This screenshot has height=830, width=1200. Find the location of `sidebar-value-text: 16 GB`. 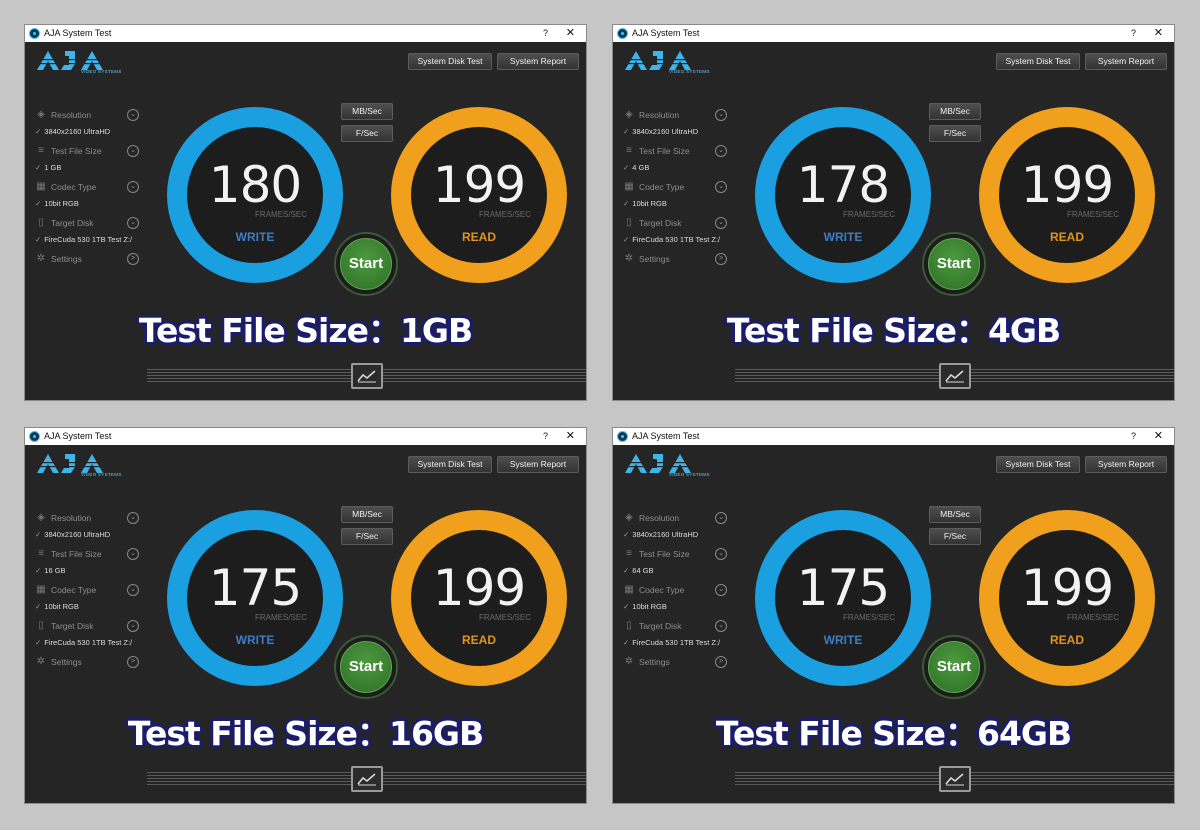

sidebar-value-text: 16 GB is located at coordinates (55, 570).